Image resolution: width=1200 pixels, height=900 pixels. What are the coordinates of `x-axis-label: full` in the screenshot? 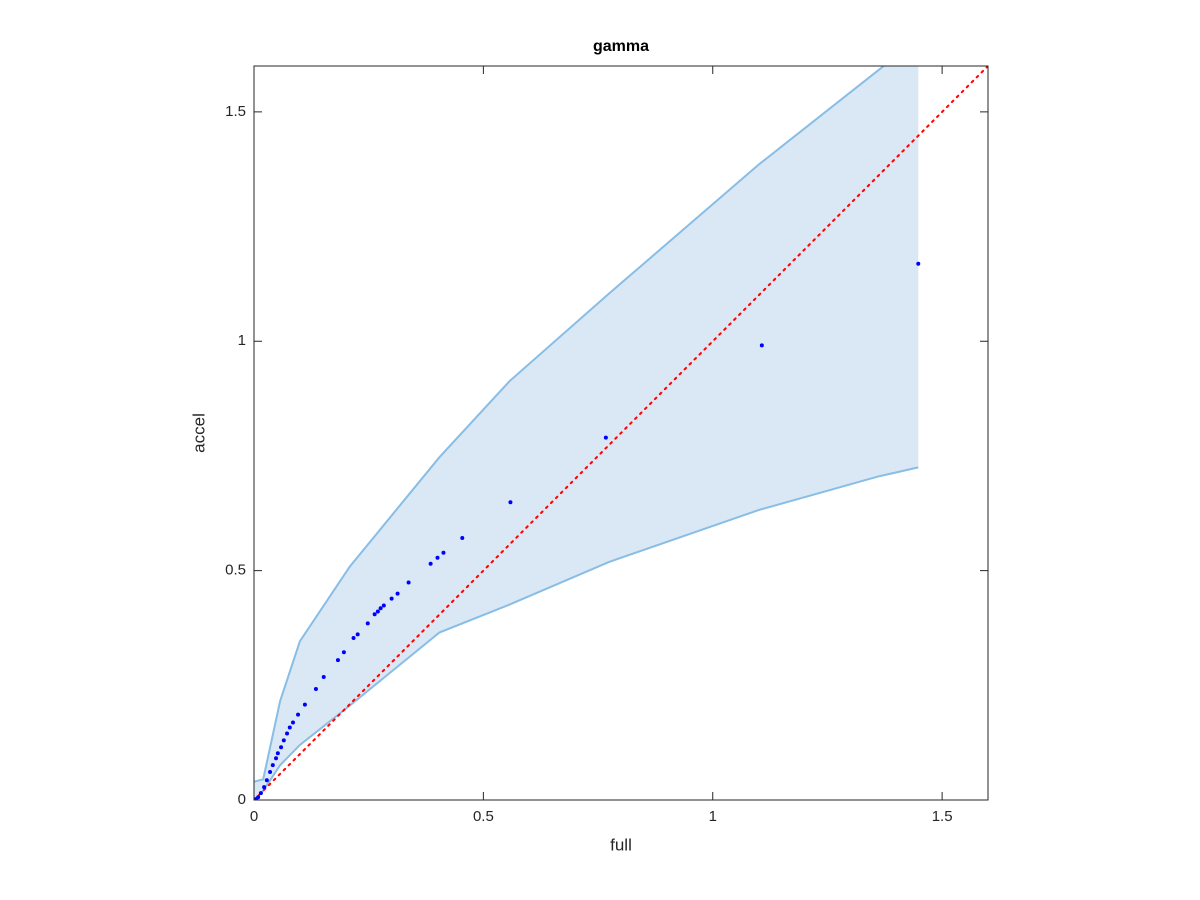 It's located at (621, 844).